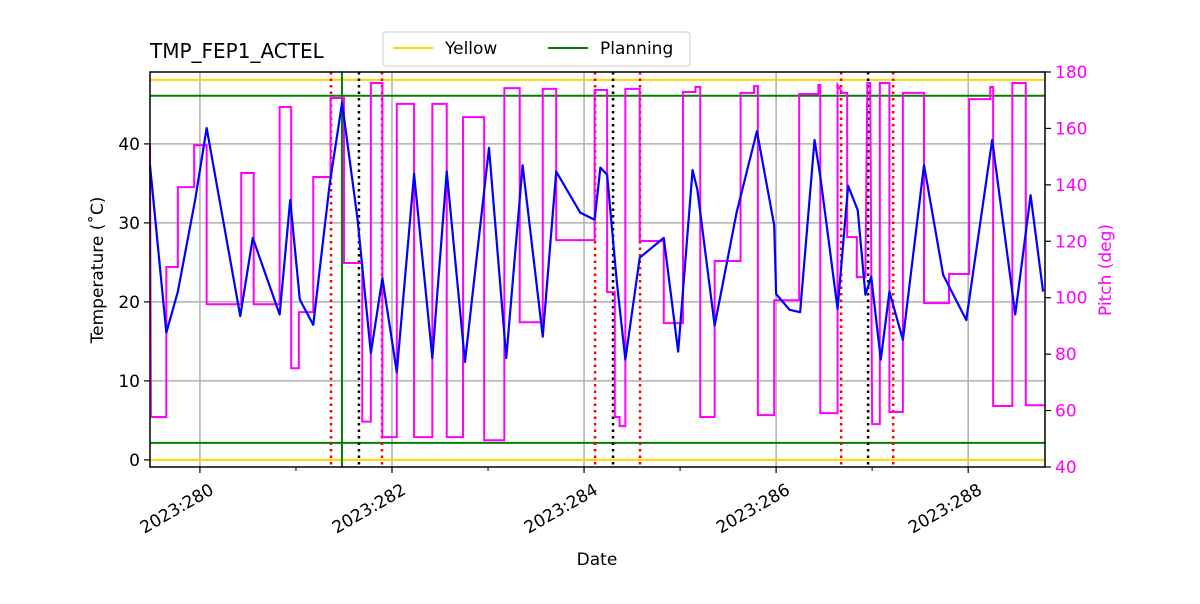 Image resolution: width=1200 pixels, height=604 pixels. I want to click on y2-tick-label: 60, so click(1066, 412).